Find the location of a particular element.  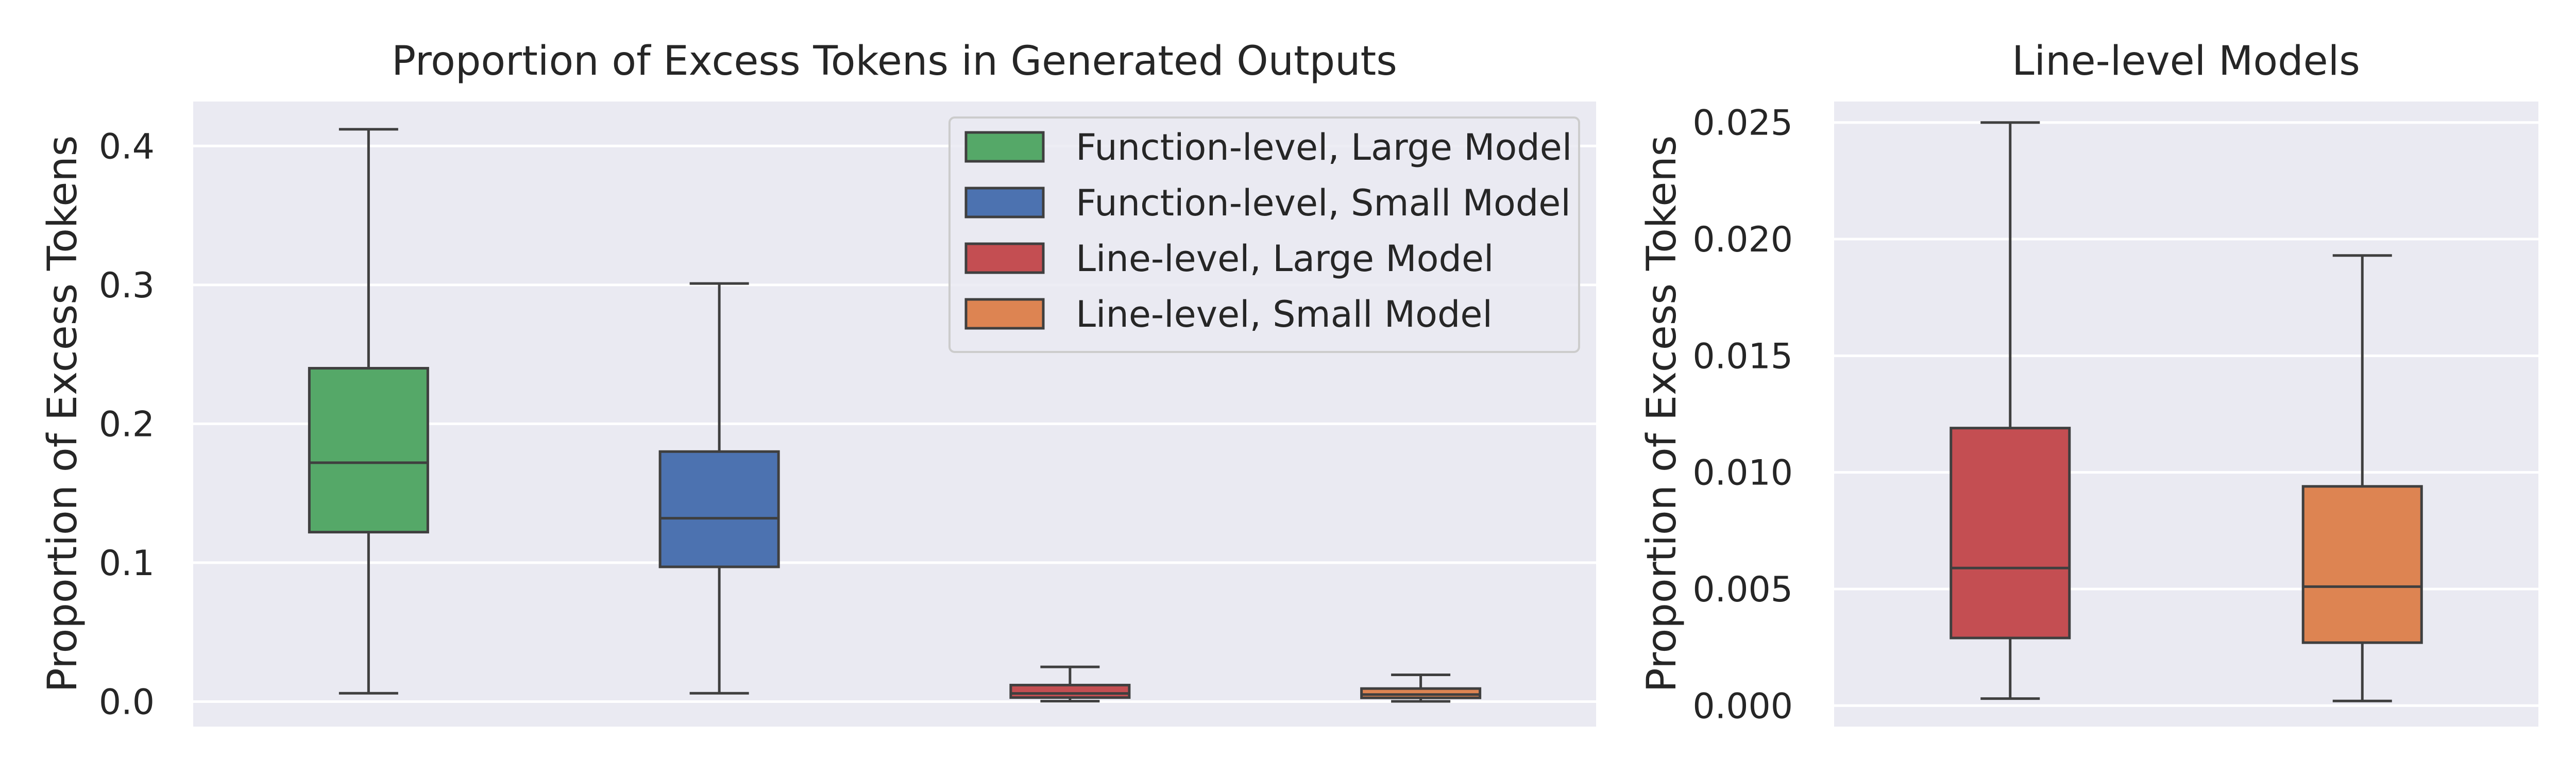

y-tick-label: 0.2 is located at coordinates (127, 424).